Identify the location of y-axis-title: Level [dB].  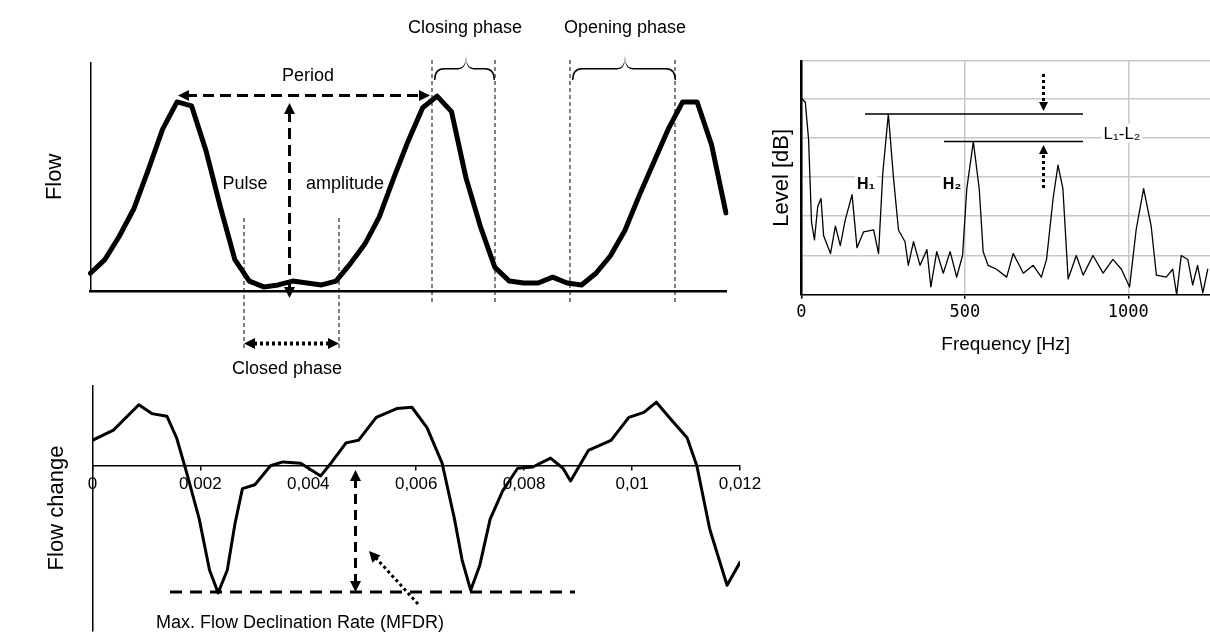
(781, 177).